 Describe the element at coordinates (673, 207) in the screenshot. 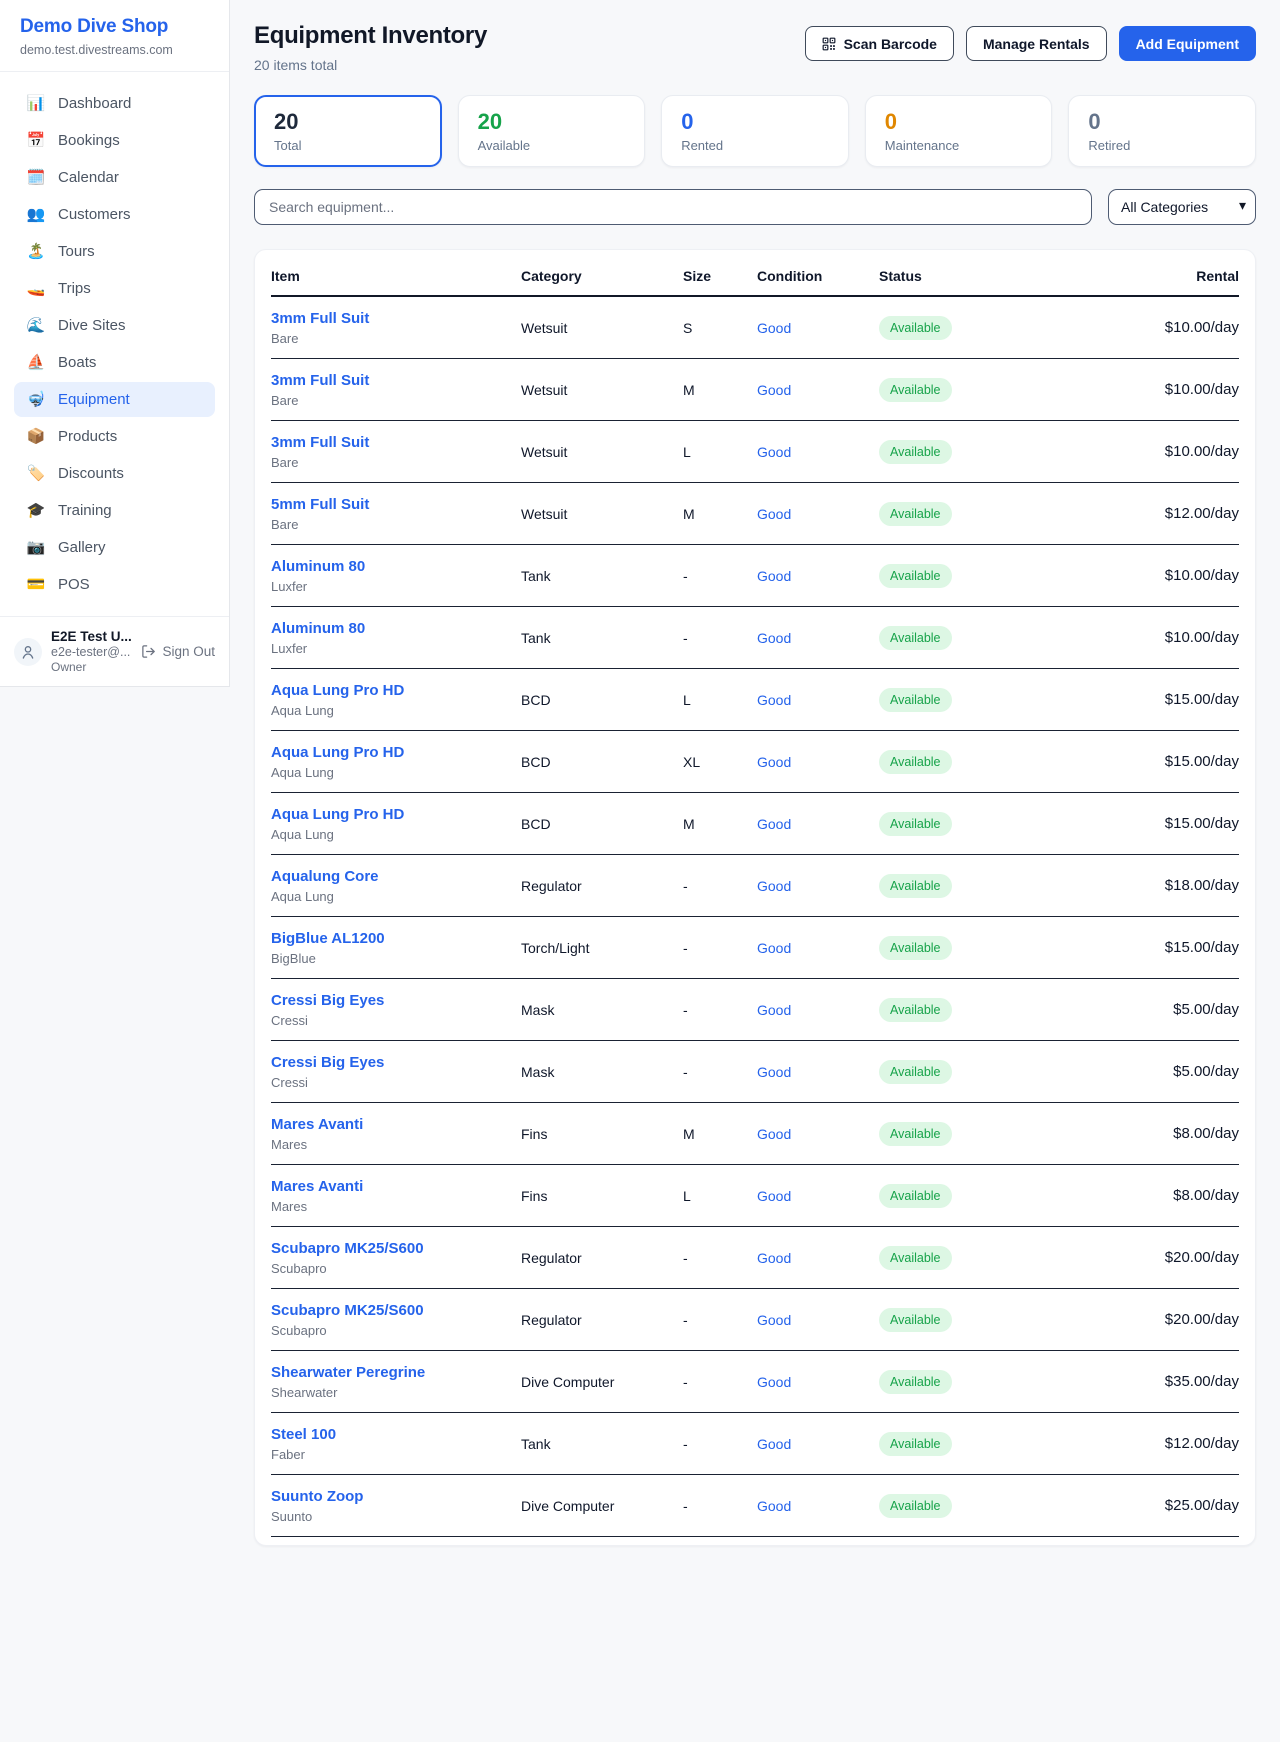

I see `search-input` at that location.